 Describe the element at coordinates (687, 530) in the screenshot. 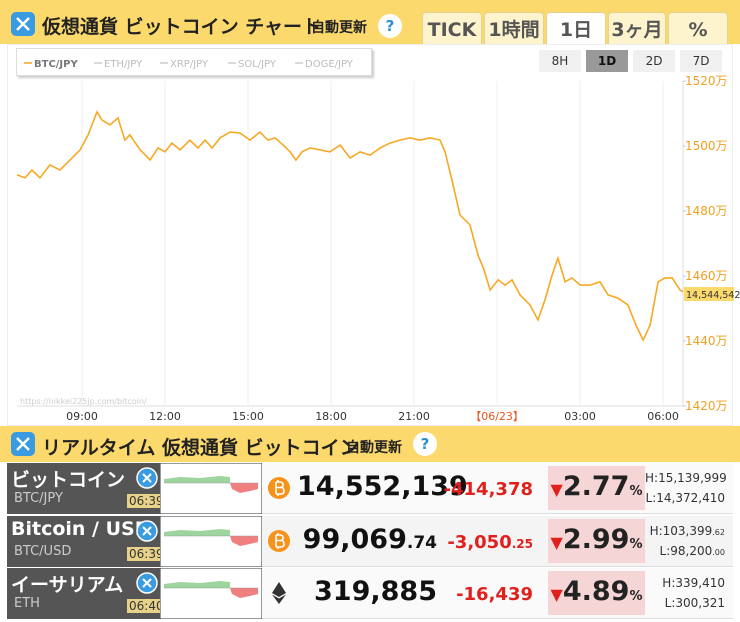

I see `high-value: 103,399` at that location.